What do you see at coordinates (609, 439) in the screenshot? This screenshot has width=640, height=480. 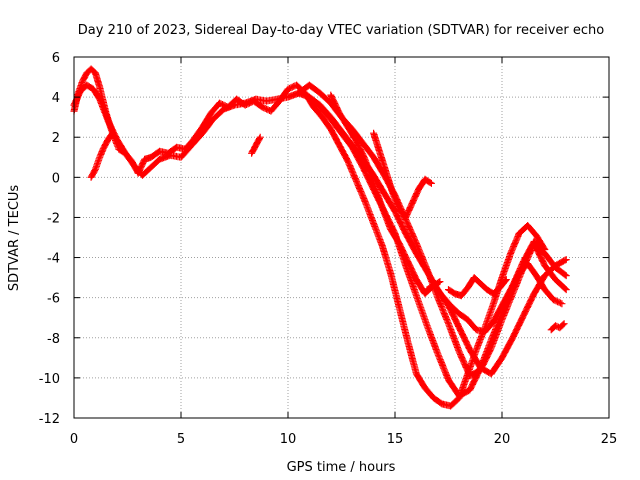 I see `x-tick-label: 25` at bounding box center [609, 439].